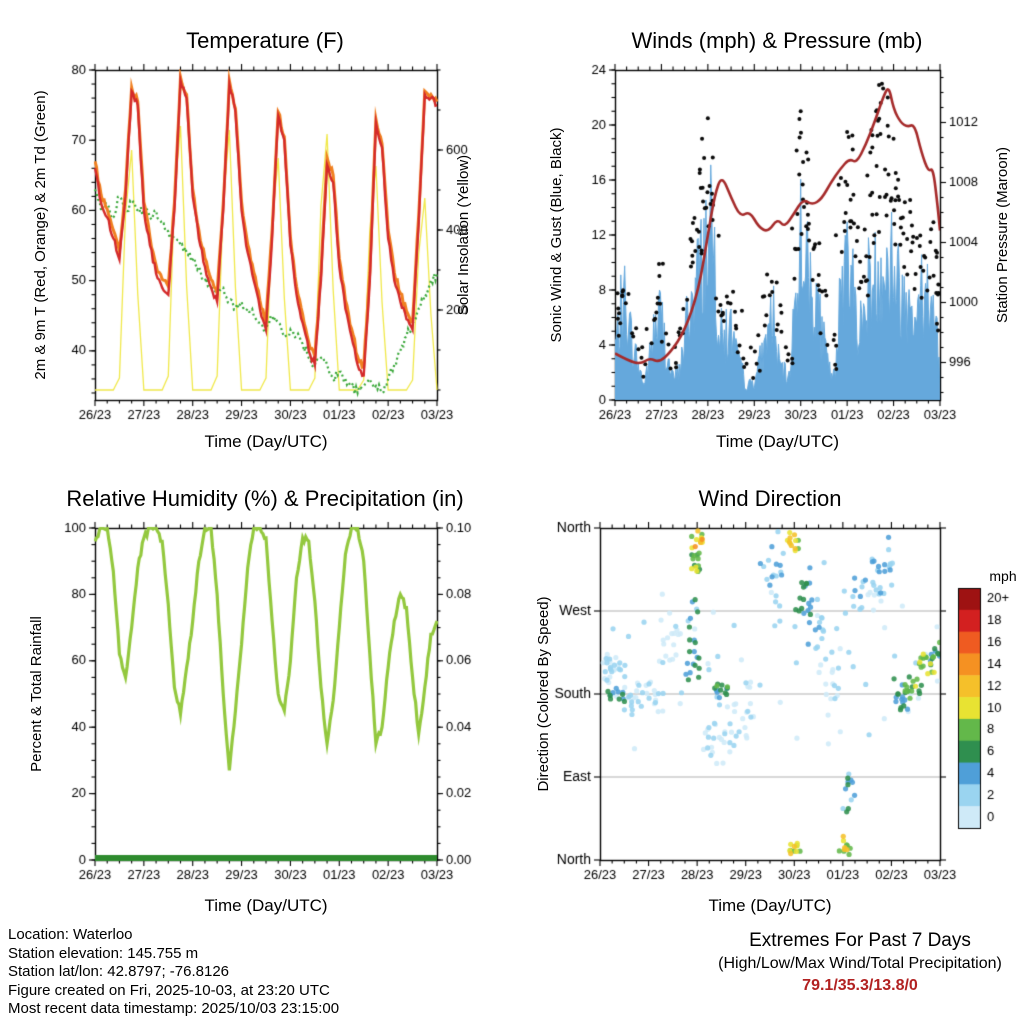 The image size is (1024, 1024). I want to click on temperature-left-axis-label: 2m & 9m T (Red, Orange) & 2m Td (Green), so click(40, 235).